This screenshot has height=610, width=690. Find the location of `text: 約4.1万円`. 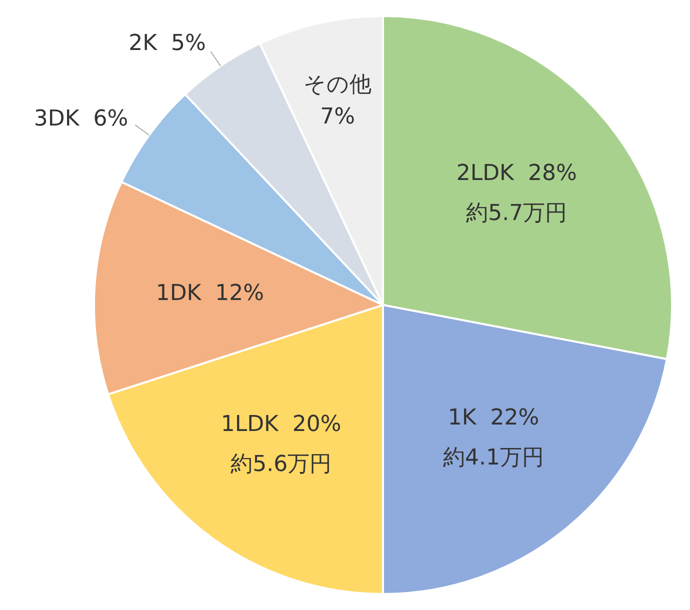

text: 約4.1万円 is located at coordinates (493, 457).